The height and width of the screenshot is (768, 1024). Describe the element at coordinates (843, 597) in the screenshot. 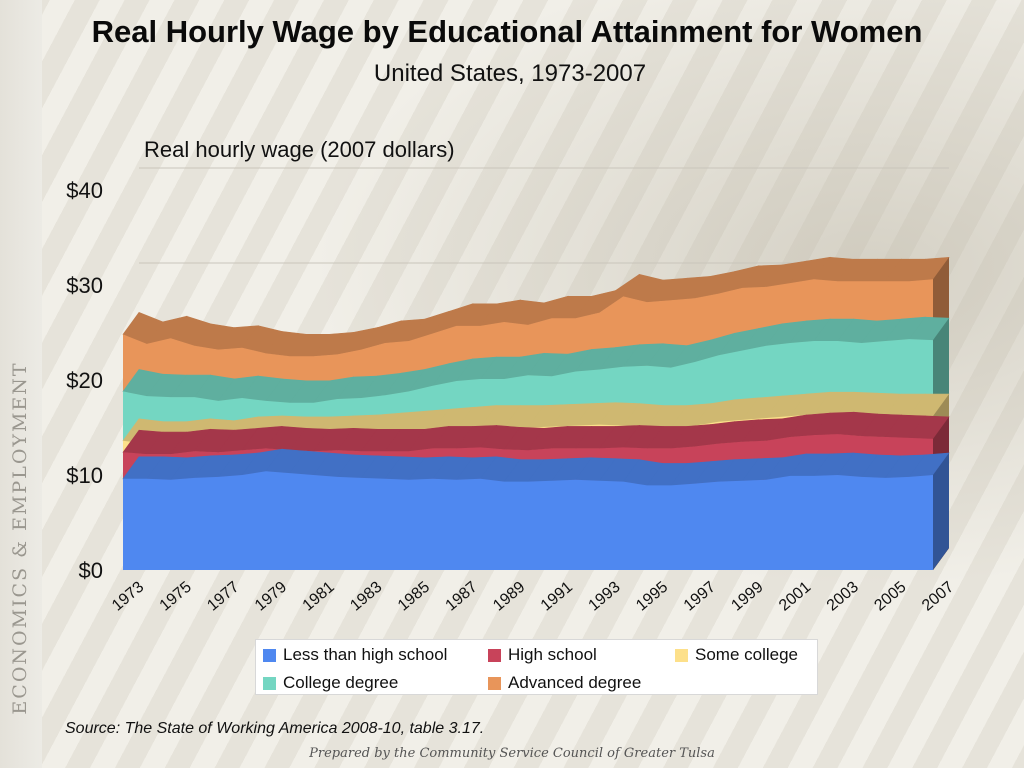

I see `x-tick-label: 2003` at that location.